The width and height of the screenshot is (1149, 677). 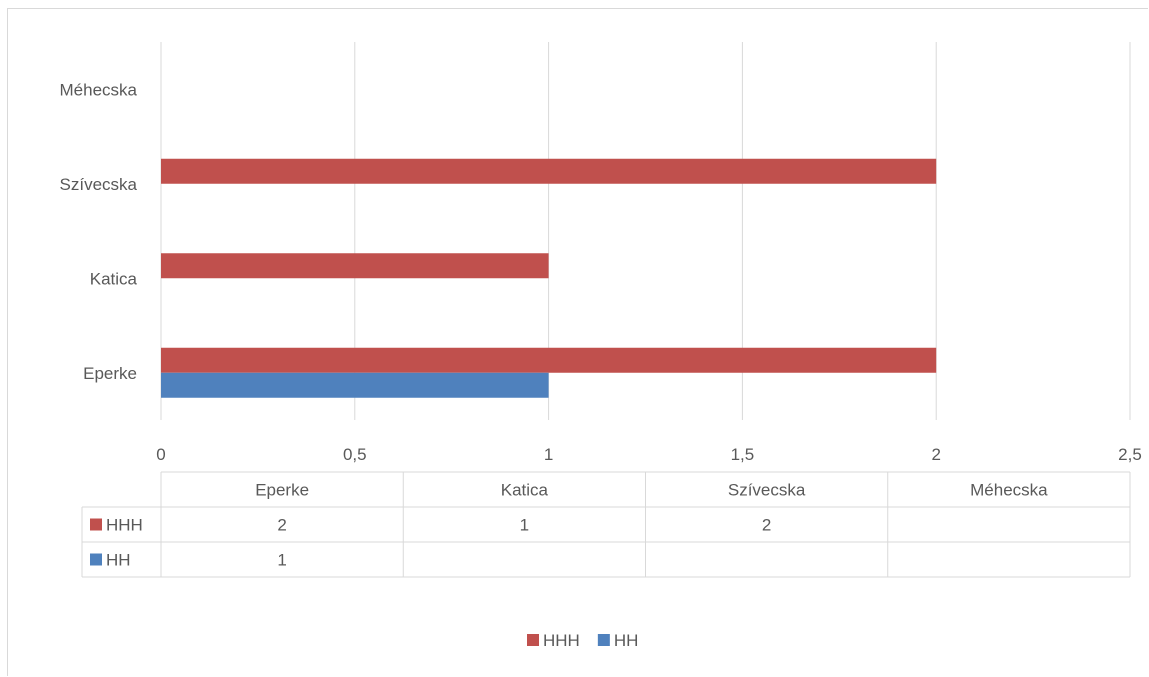 What do you see at coordinates (1130, 454) in the screenshot?
I see `x-tick-label: 2,5` at bounding box center [1130, 454].